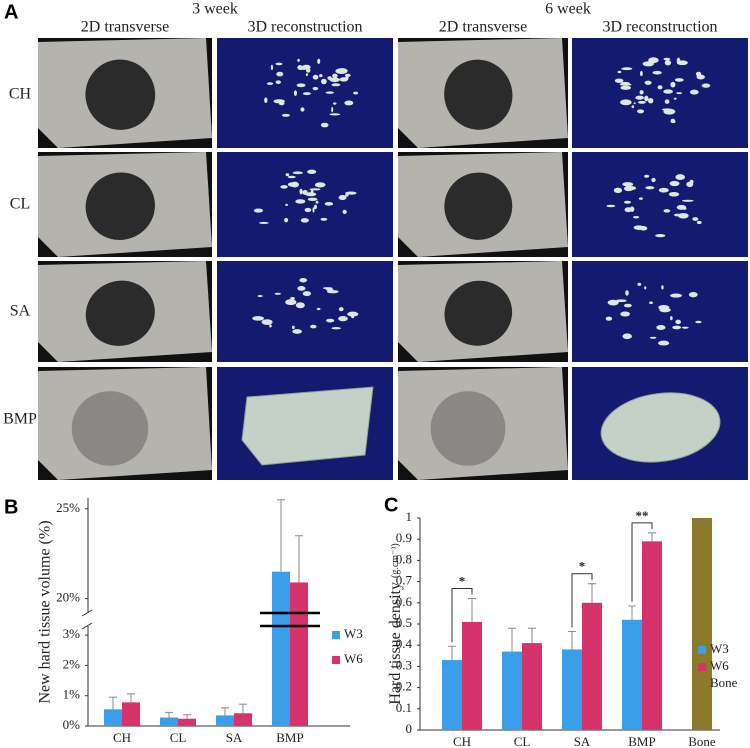  I want to click on legend-label: Bone, so click(724, 682).